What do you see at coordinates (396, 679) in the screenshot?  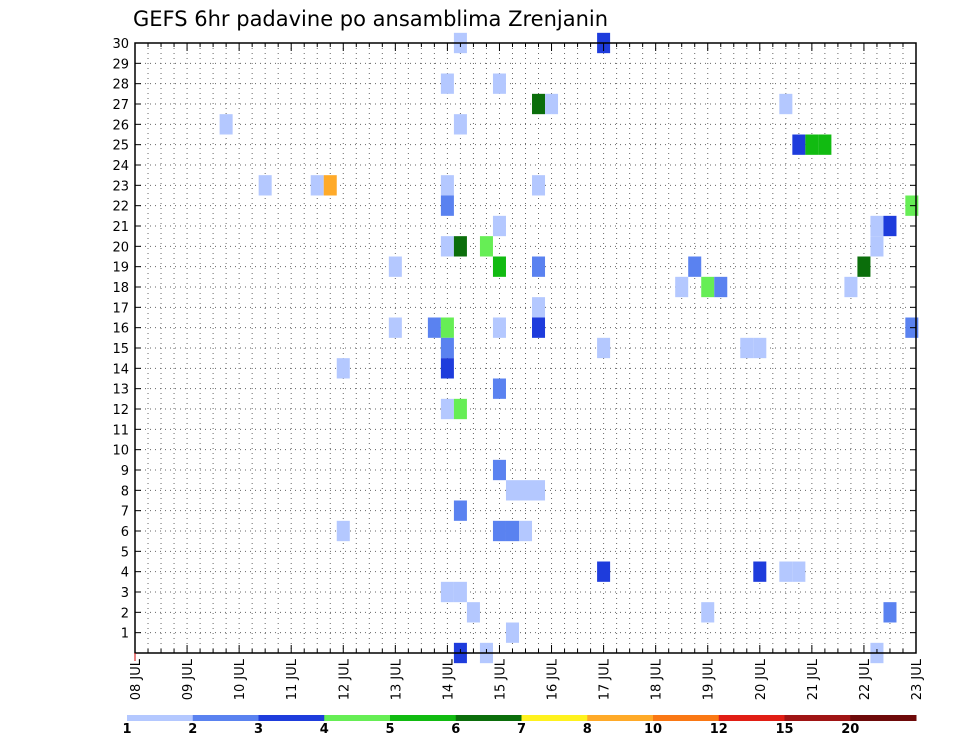 I see `x-tick-label: 13 JUL` at bounding box center [396, 679].